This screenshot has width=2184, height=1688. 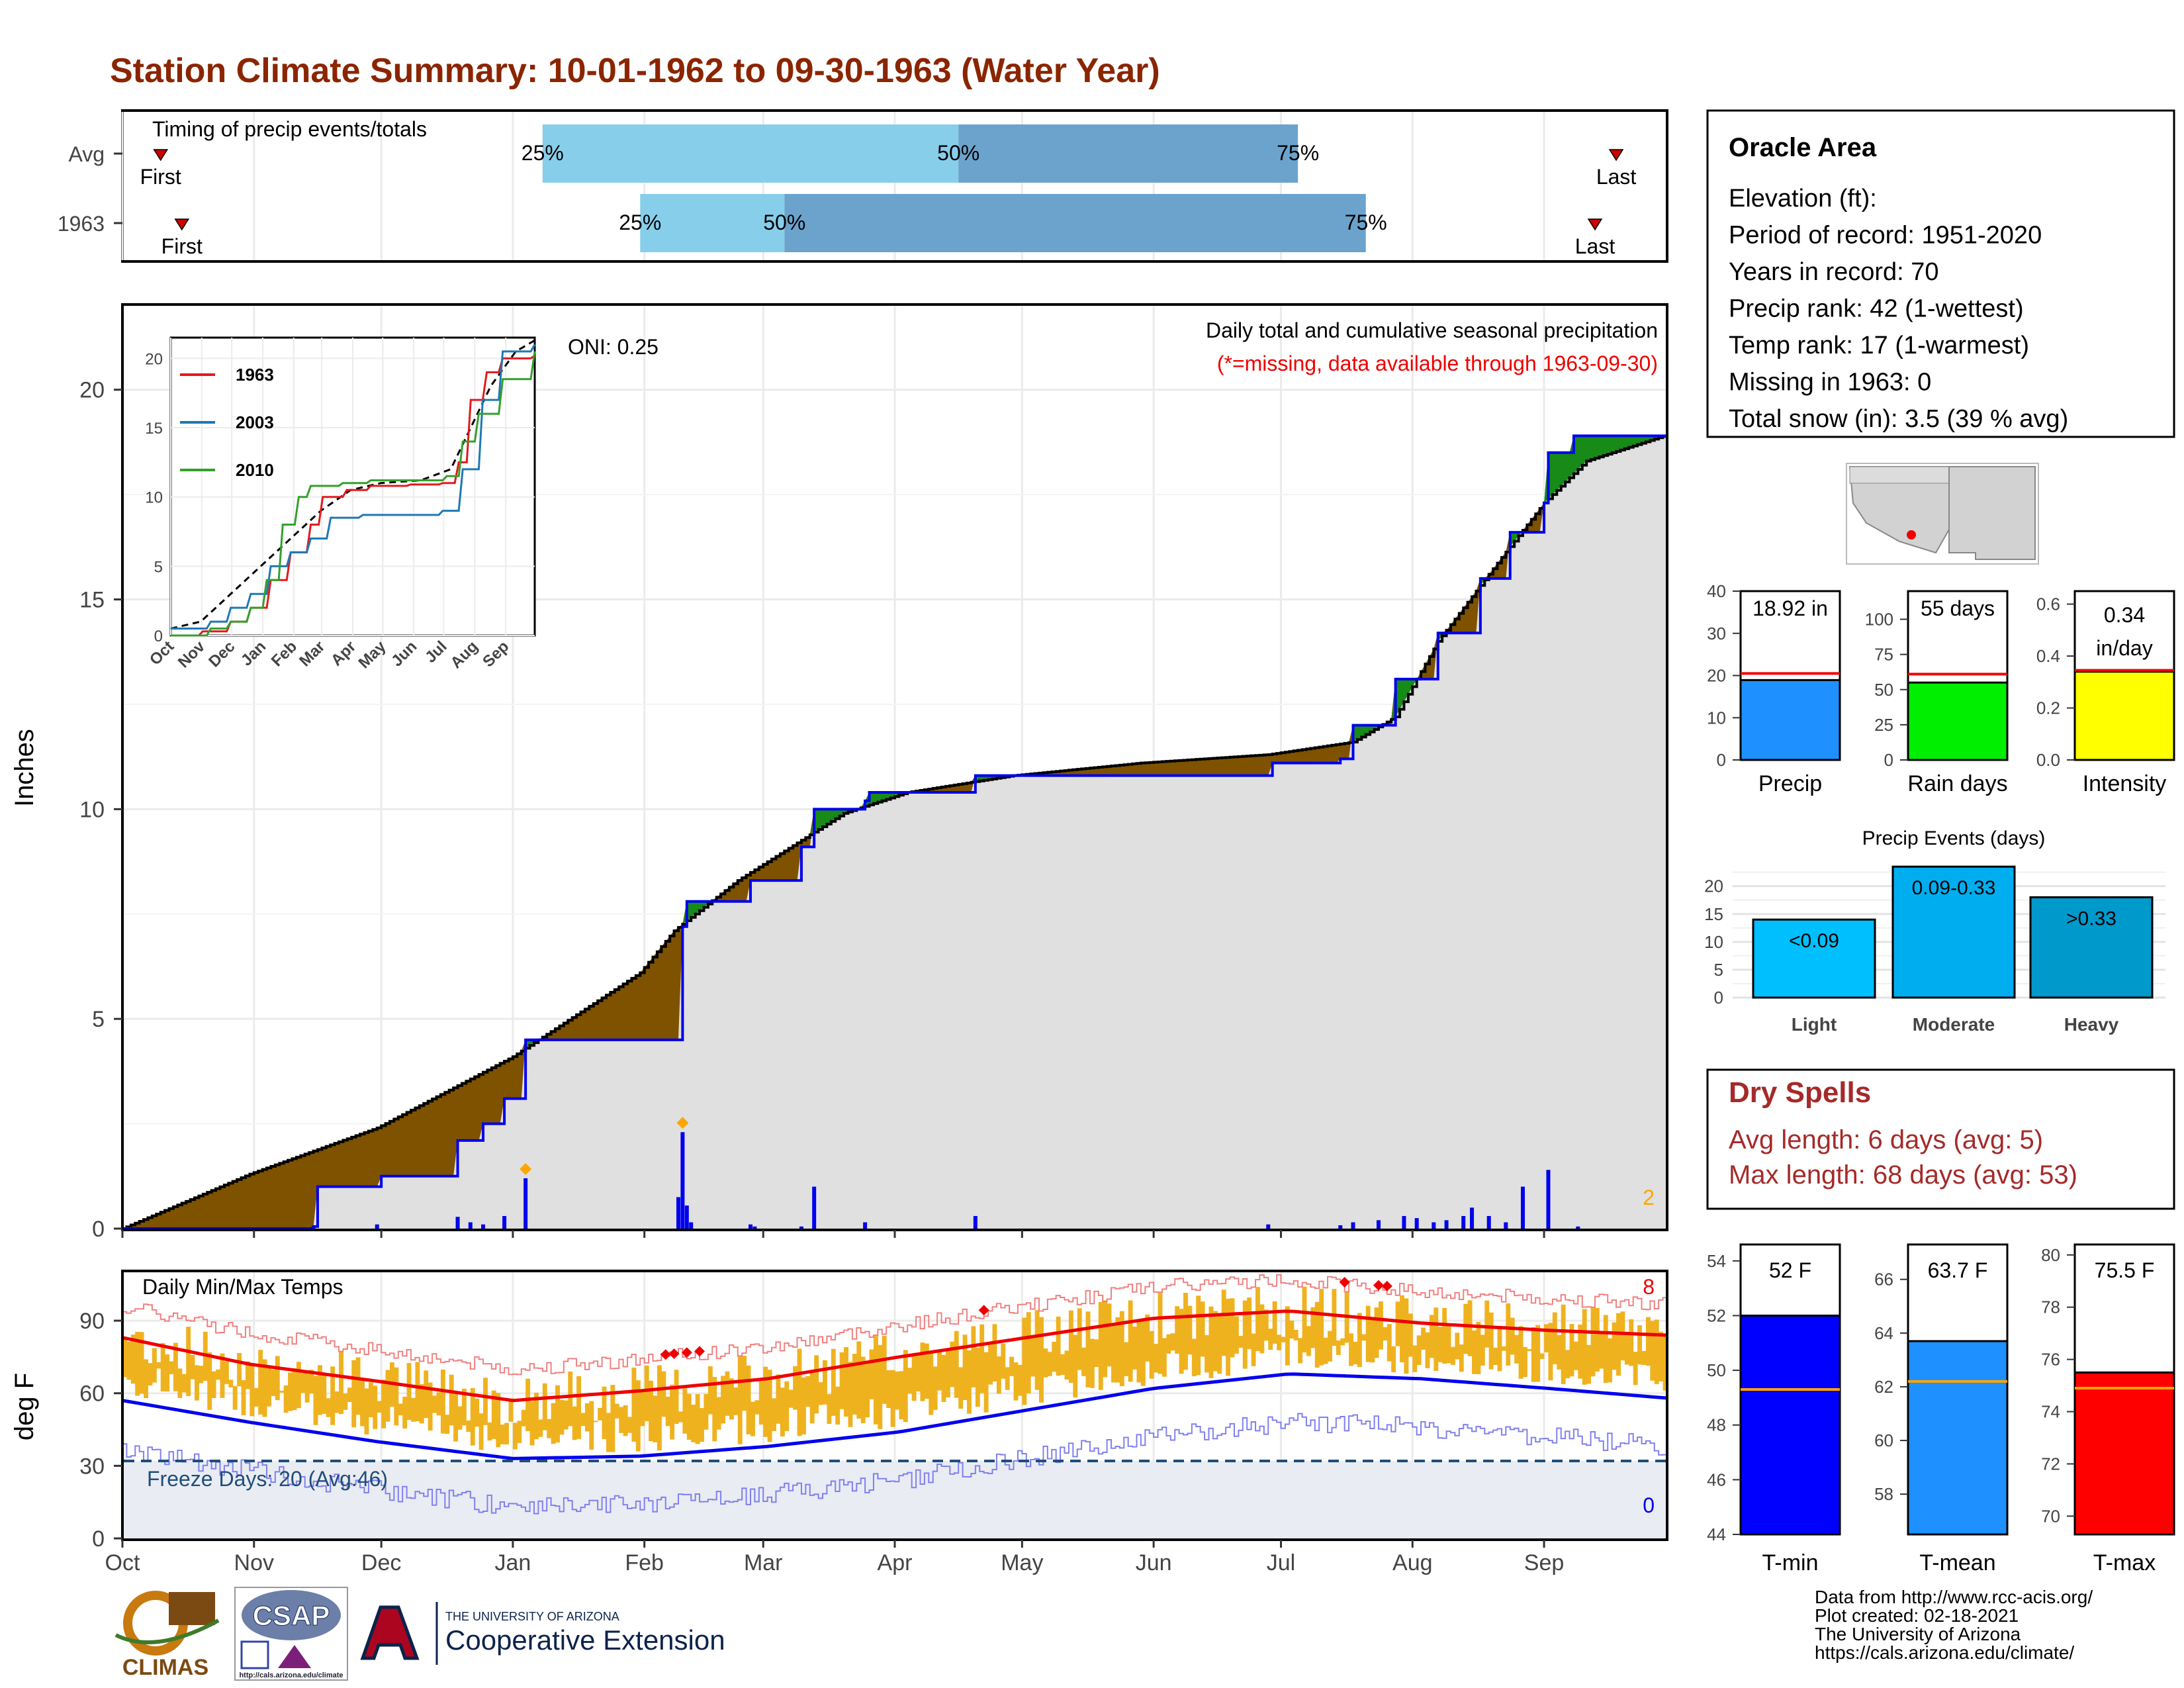 I want to click on last-label: Last, so click(x=1616, y=177).